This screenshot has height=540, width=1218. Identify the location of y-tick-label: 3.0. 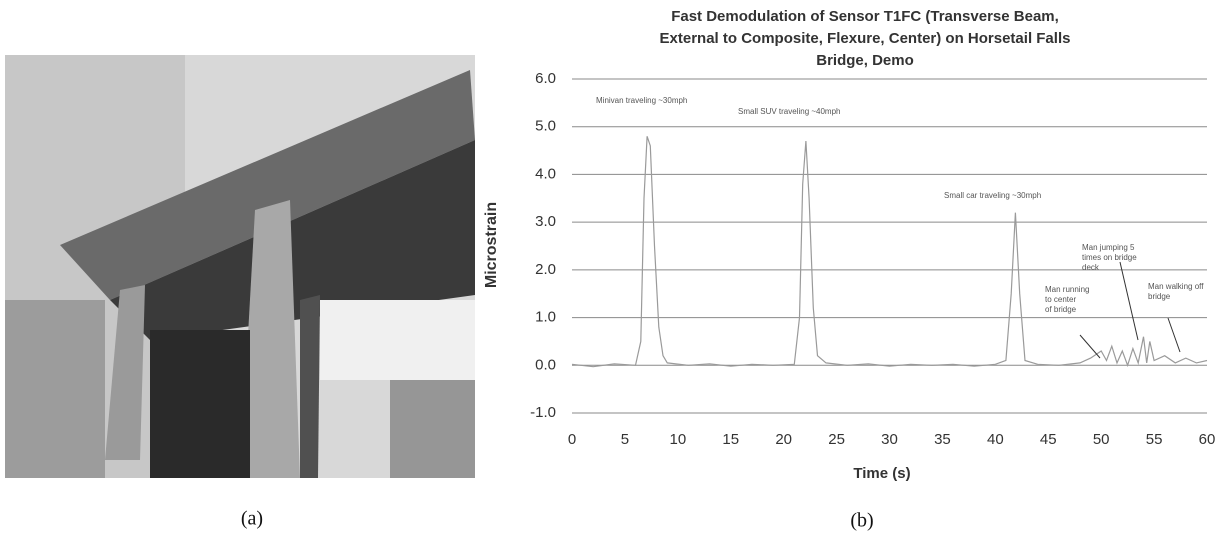
(545, 221).